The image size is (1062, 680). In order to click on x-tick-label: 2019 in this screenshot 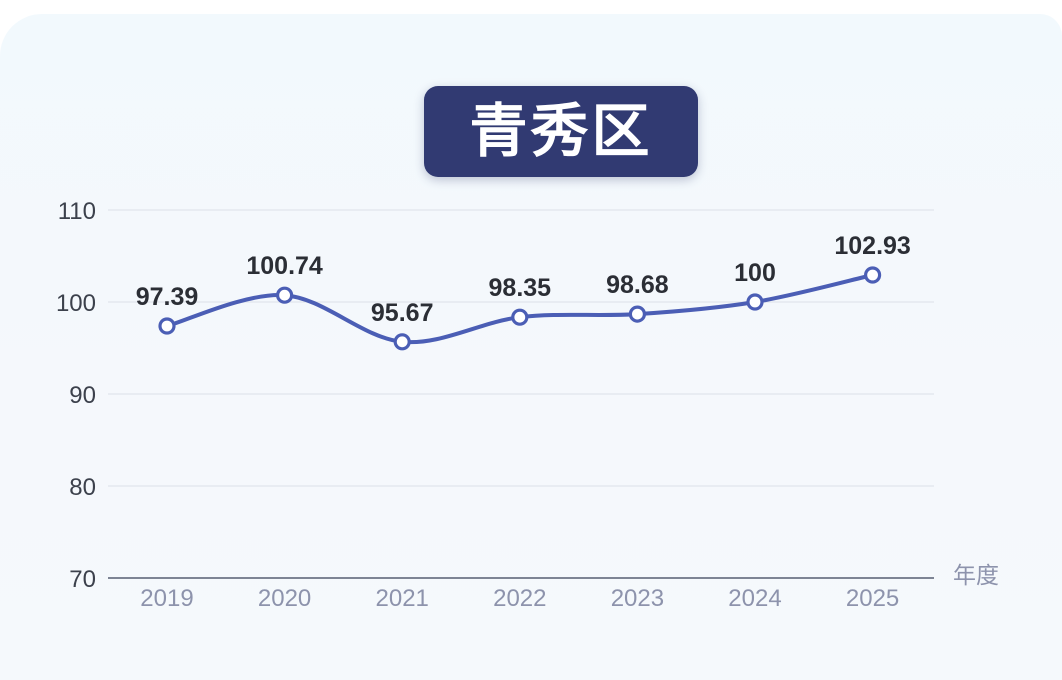, I will do `click(166, 598)`.